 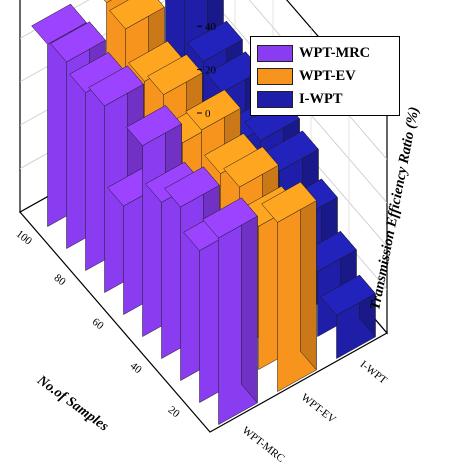 I want to click on legend-swatch-wpt-mrc, so click(x=275, y=53).